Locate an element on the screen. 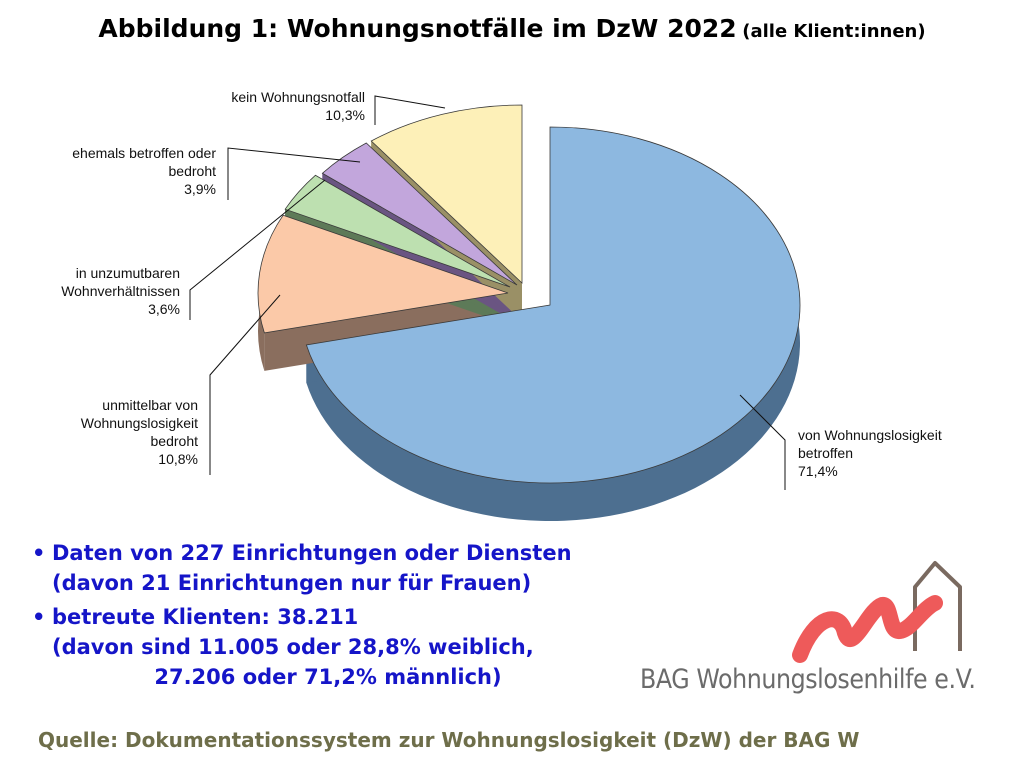 The height and width of the screenshot is (769, 1024). logo-swoosh-icon is located at coordinates (867, 629).